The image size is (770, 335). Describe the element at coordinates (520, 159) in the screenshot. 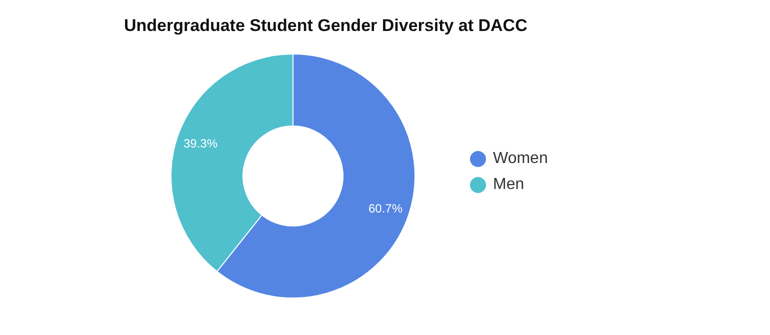

I see `legend-label: Women` at that location.